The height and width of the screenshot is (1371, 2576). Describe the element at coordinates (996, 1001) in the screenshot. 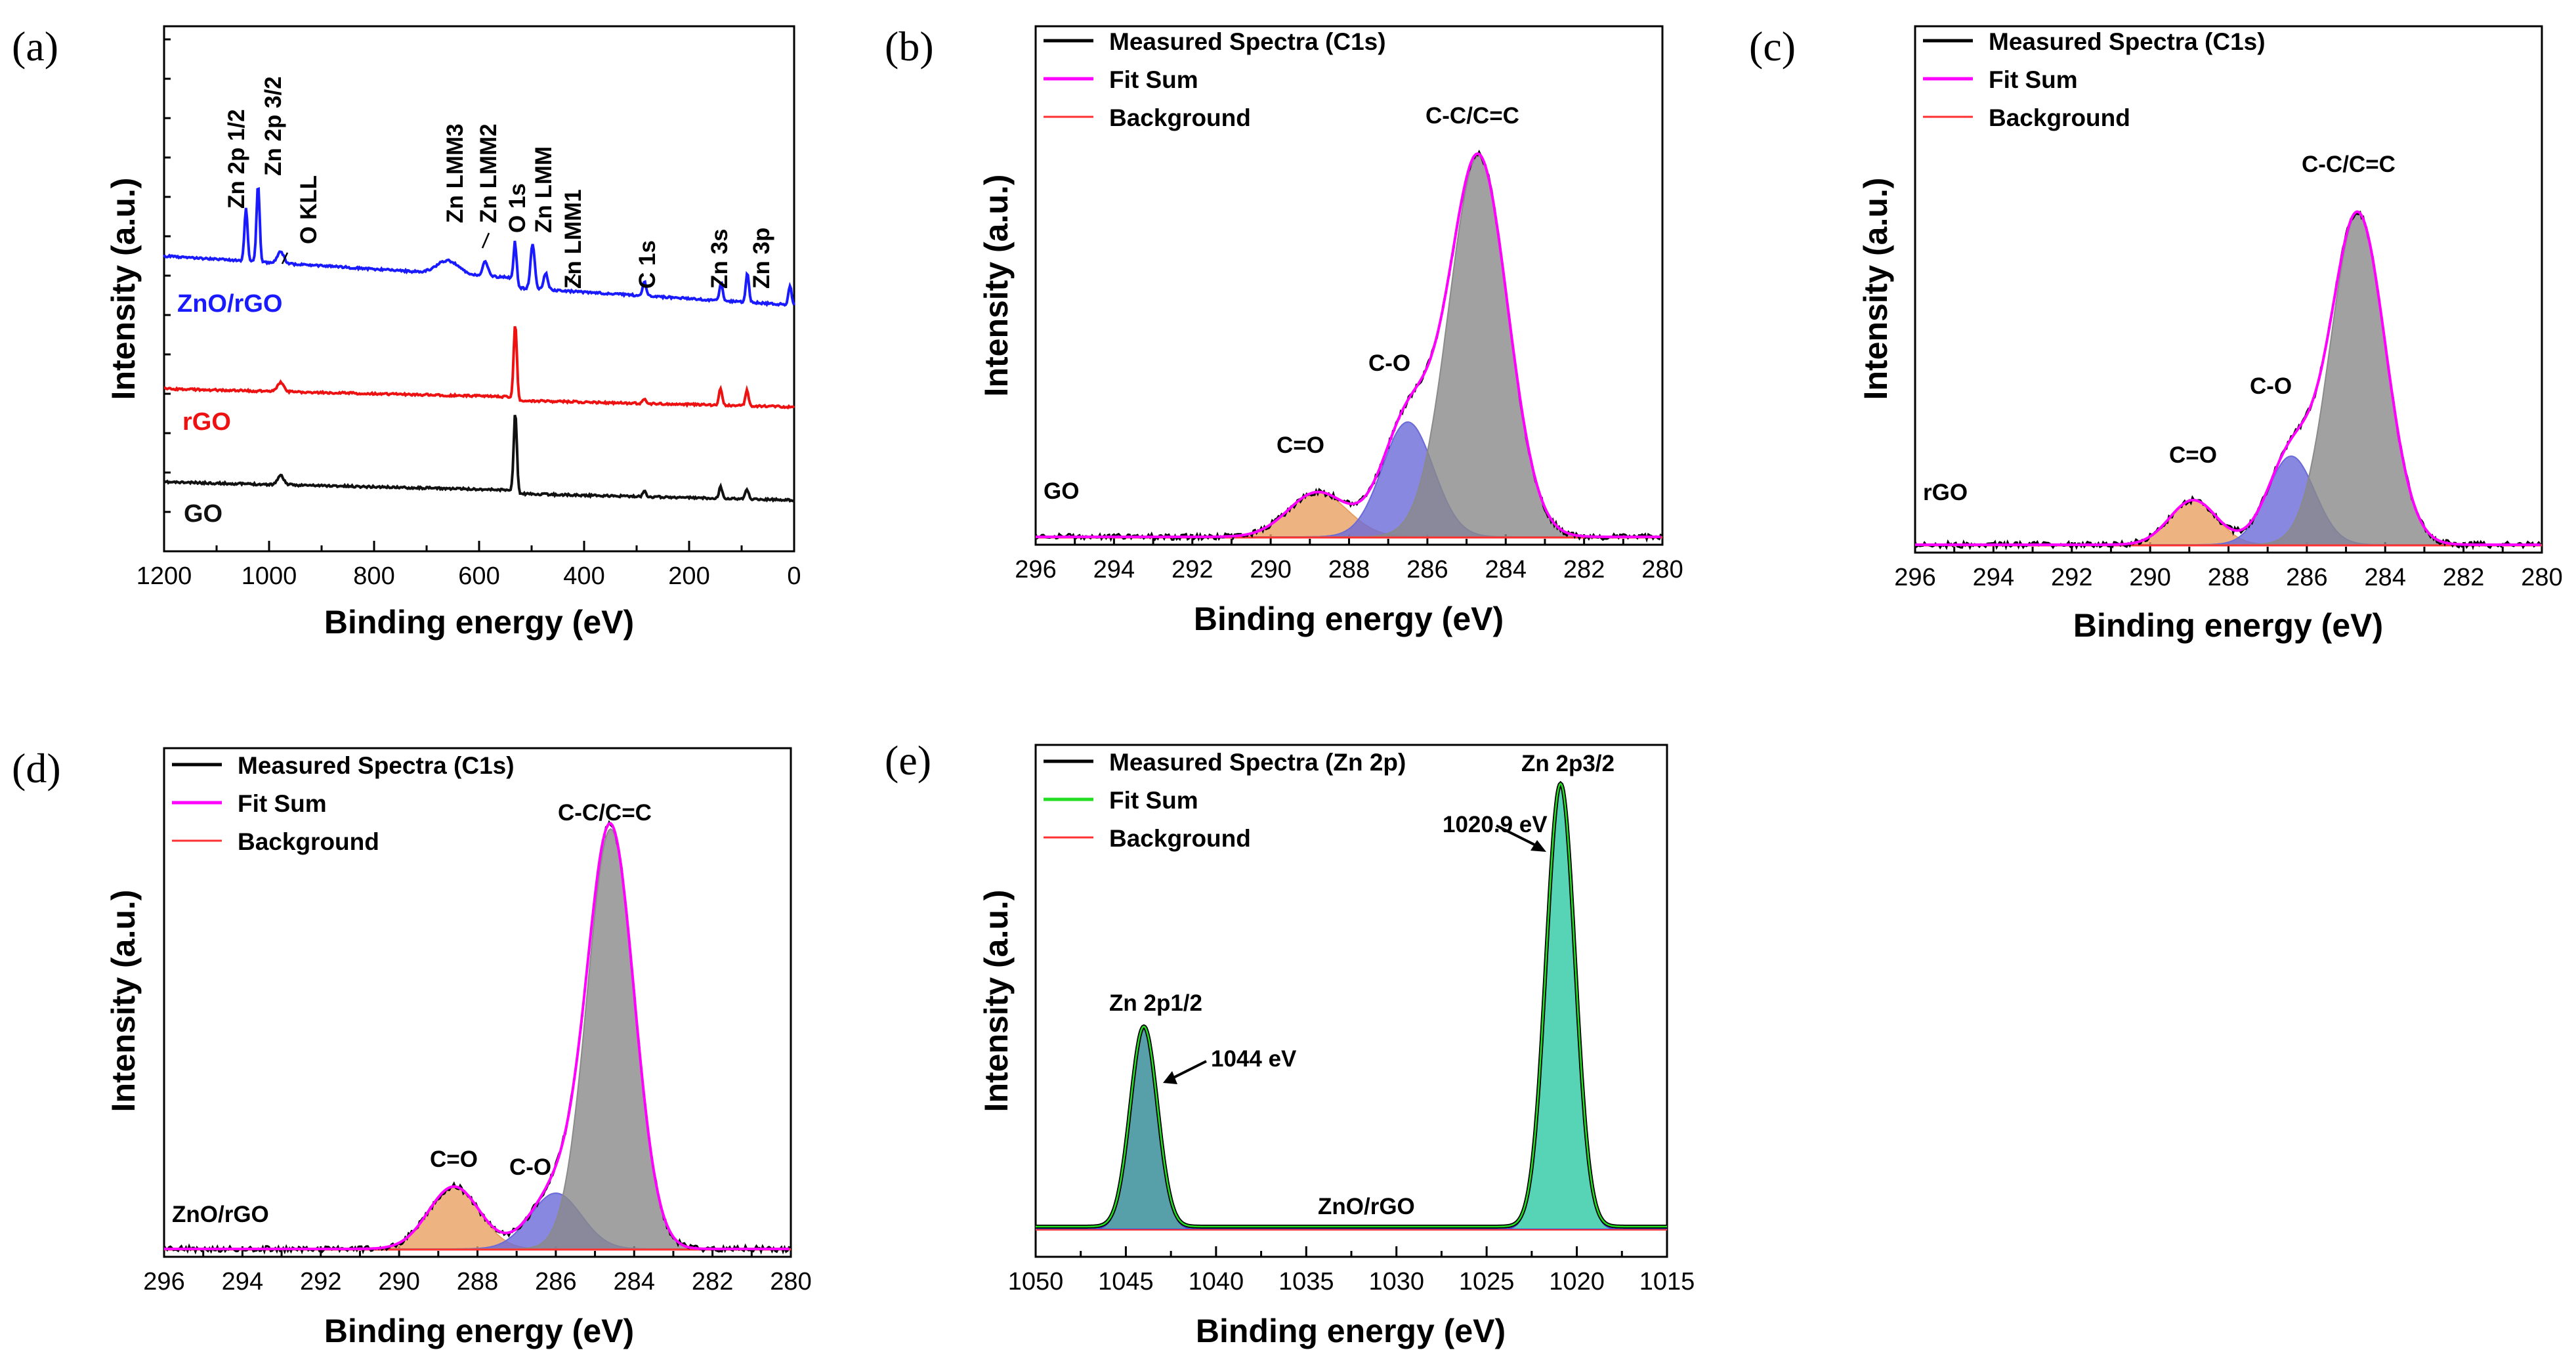

I see `y-axis-title-e: Intensity (a.u.)` at that location.